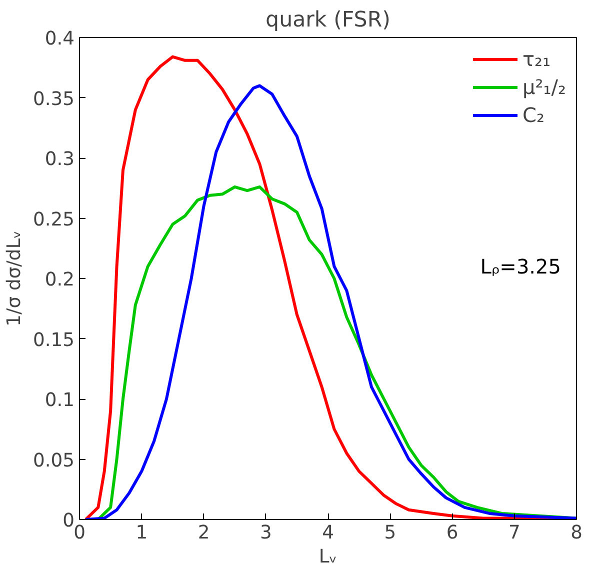  Describe the element at coordinates (576, 533) in the screenshot. I see `x-tick-label: 8` at that location.